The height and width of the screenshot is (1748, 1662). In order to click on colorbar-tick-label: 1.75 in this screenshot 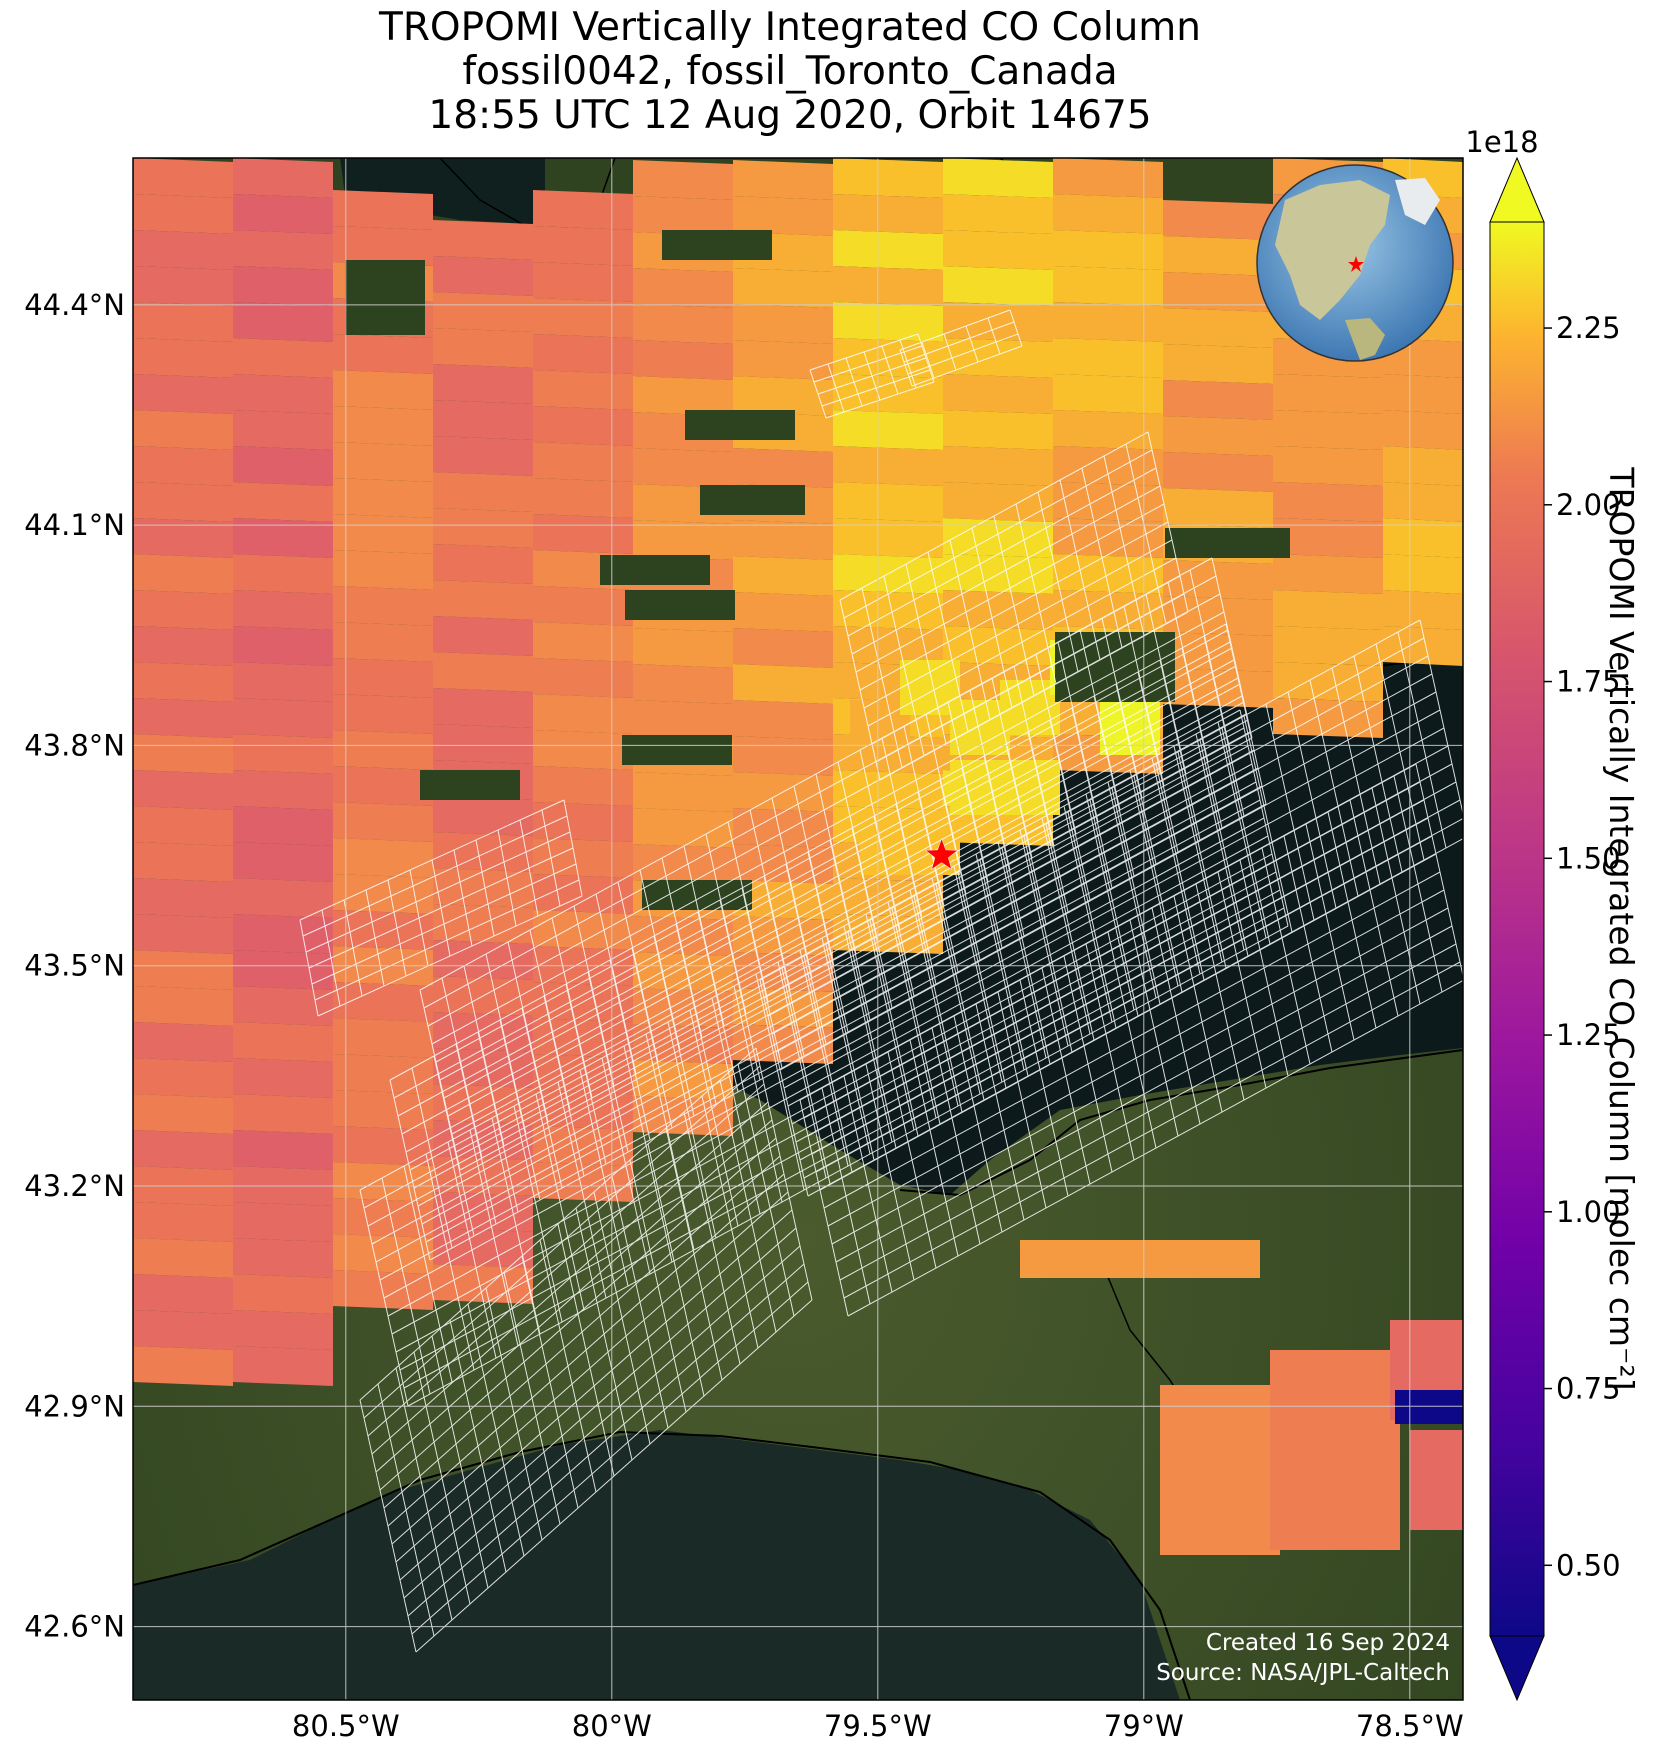, I will do `click(1588, 682)`.